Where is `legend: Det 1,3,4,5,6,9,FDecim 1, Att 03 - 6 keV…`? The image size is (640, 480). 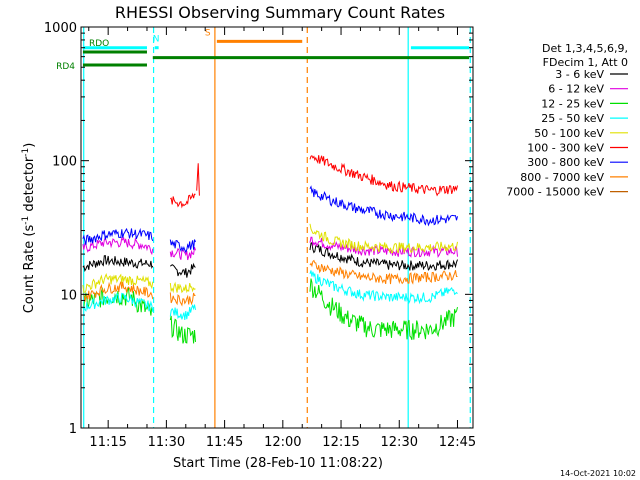
legend: Det 1,3,4,5,6,9,FDecim 1, Att 03 - 6 keV… is located at coordinates (567, 120).